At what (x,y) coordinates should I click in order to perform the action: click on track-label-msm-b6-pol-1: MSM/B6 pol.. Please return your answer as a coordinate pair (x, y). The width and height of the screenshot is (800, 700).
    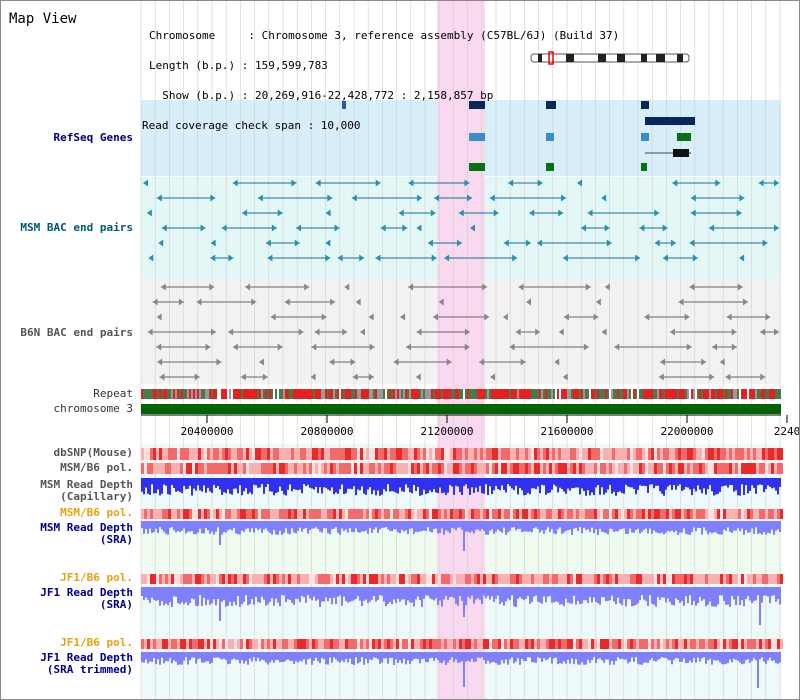
    Looking at the image, I should click on (96, 467).